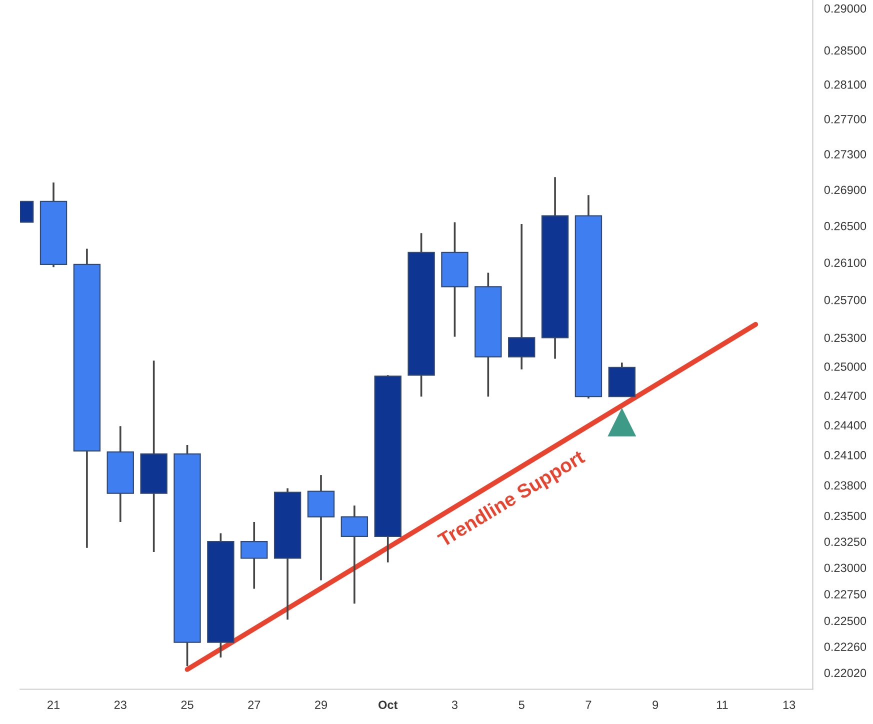 This screenshot has width=873, height=724. What do you see at coordinates (845, 396) in the screenshot?
I see `y-tick-label: 0.24700` at bounding box center [845, 396].